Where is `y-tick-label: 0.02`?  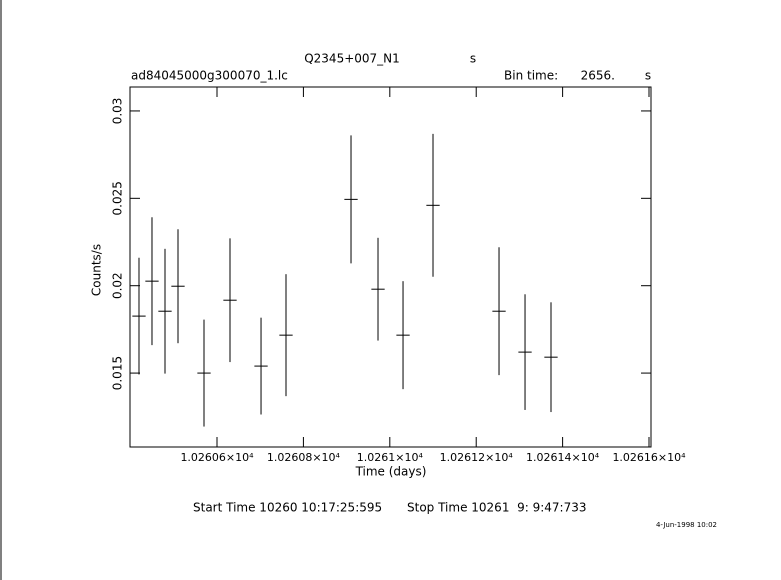 y-tick-label: 0.02 is located at coordinates (118, 285).